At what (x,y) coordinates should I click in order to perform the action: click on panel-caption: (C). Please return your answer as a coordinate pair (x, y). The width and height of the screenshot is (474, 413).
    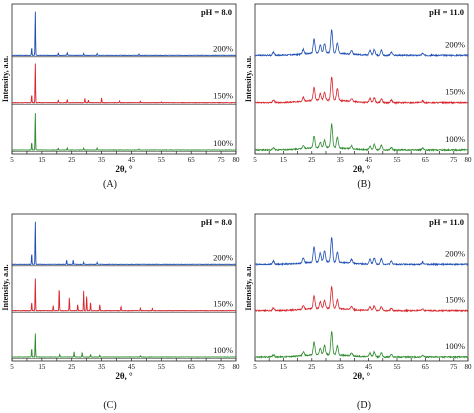
    Looking at the image, I should click on (109, 405).